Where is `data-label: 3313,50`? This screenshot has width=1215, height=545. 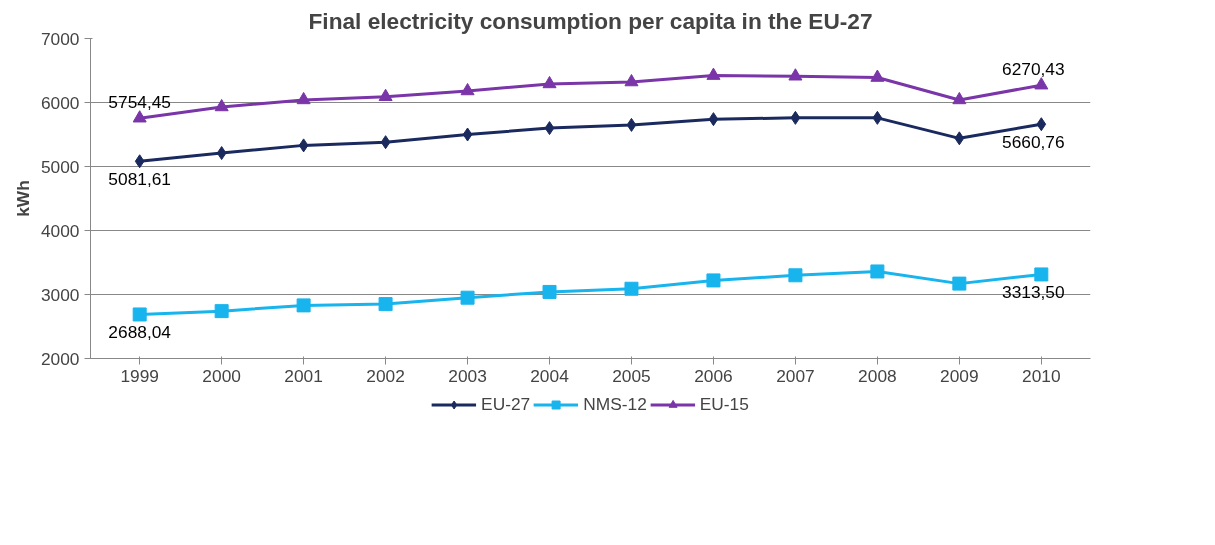
data-label: 3313,50 is located at coordinates (1033, 292).